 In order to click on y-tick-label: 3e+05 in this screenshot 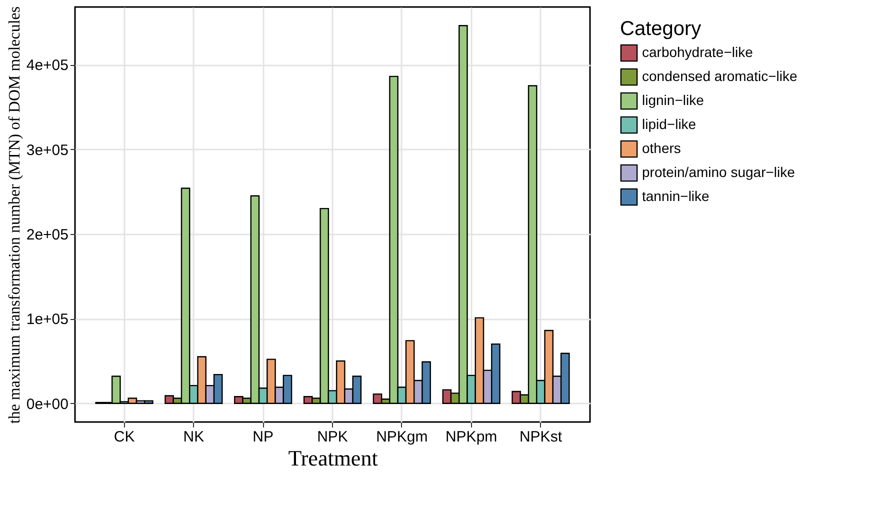, I will do `click(47, 150)`.